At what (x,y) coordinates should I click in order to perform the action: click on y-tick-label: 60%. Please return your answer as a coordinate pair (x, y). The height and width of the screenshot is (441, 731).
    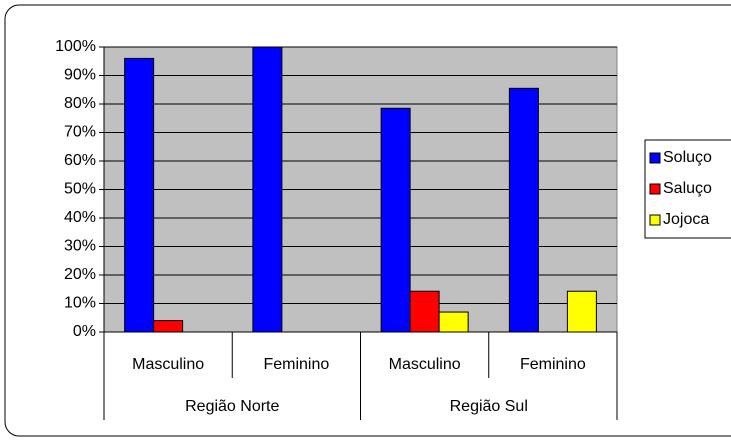
    Looking at the image, I should click on (80, 160).